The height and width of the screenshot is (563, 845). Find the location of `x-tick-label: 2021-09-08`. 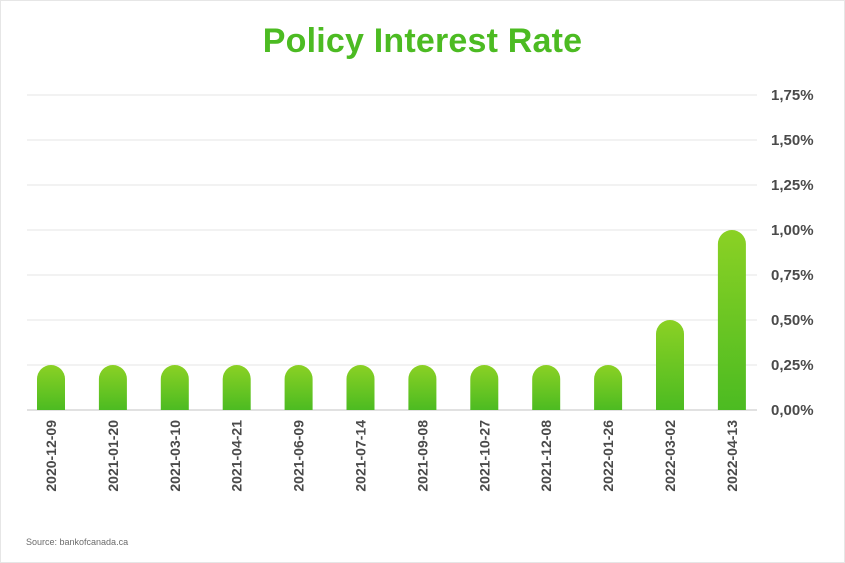

x-tick-label: 2021-09-08 is located at coordinates (422, 456).